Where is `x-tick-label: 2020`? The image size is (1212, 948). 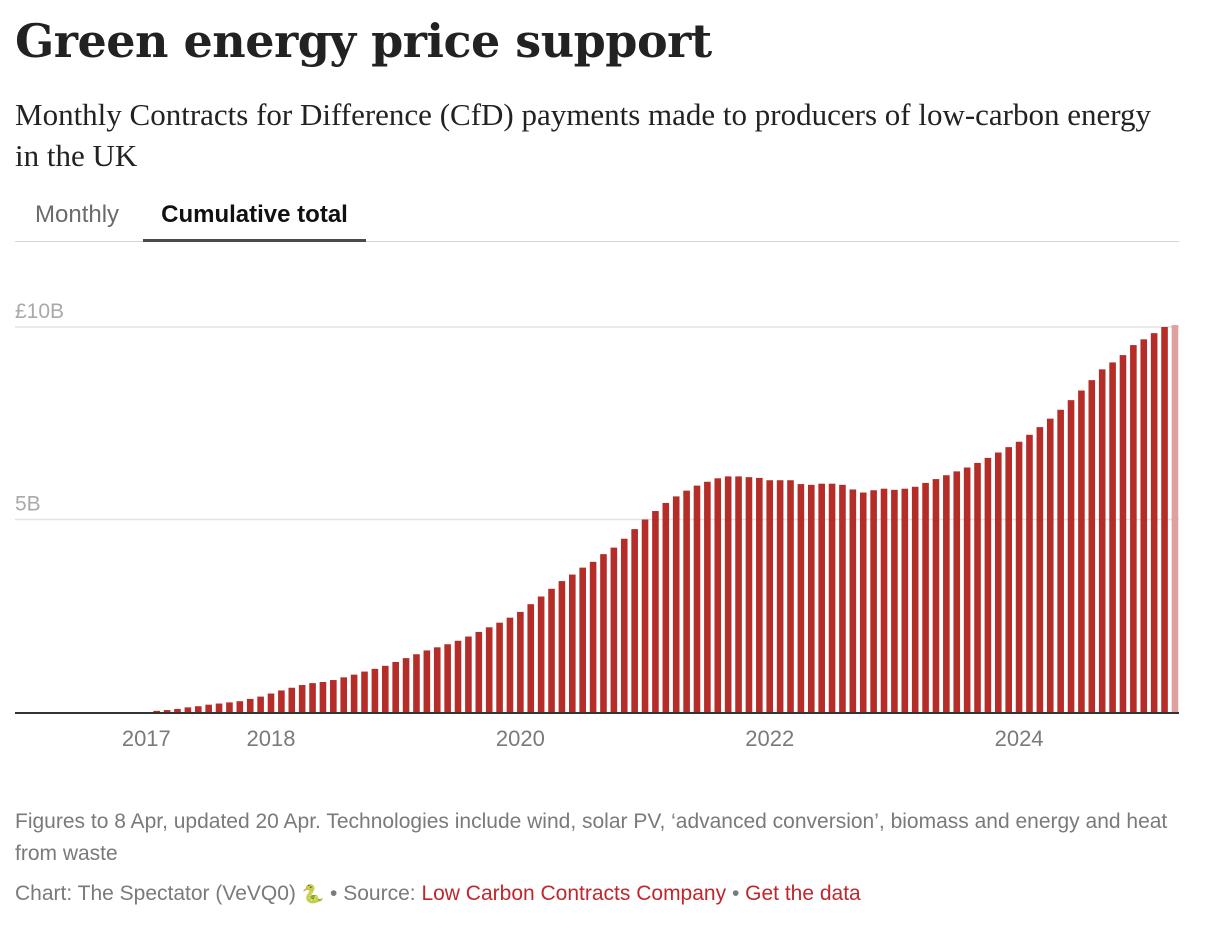
x-tick-label: 2020 is located at coordinates (520, 738).